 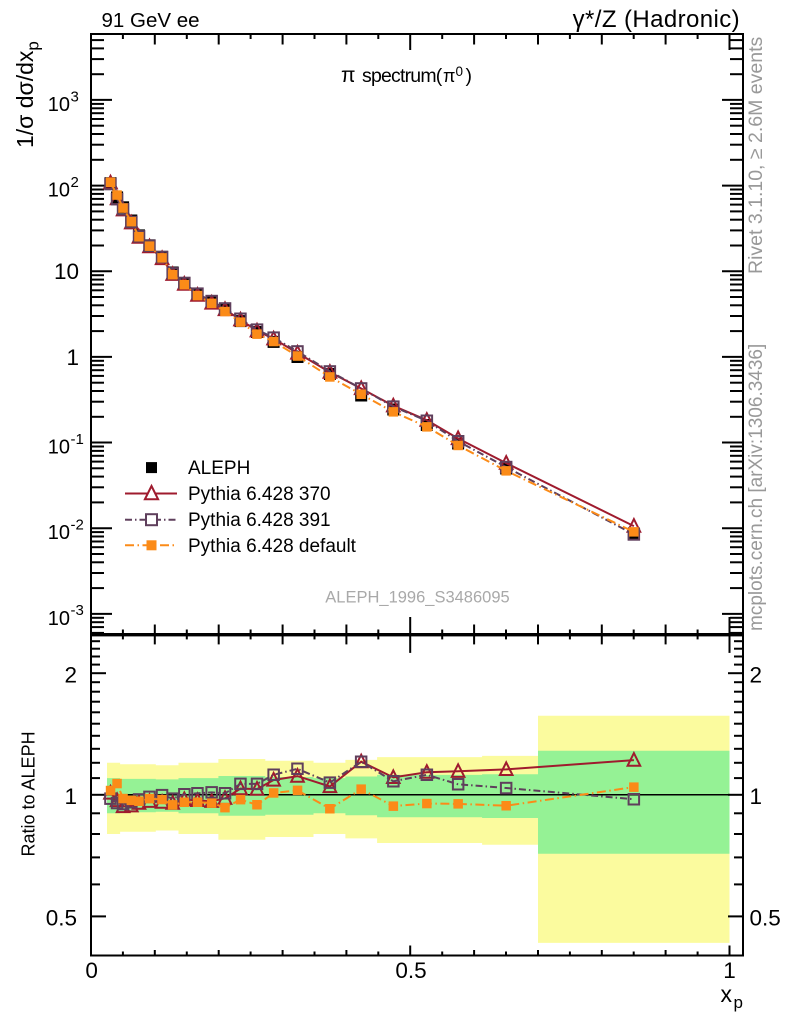 I want to click on svg-text: ALEPH_1996_S3486095, so click(x=417, y=598).